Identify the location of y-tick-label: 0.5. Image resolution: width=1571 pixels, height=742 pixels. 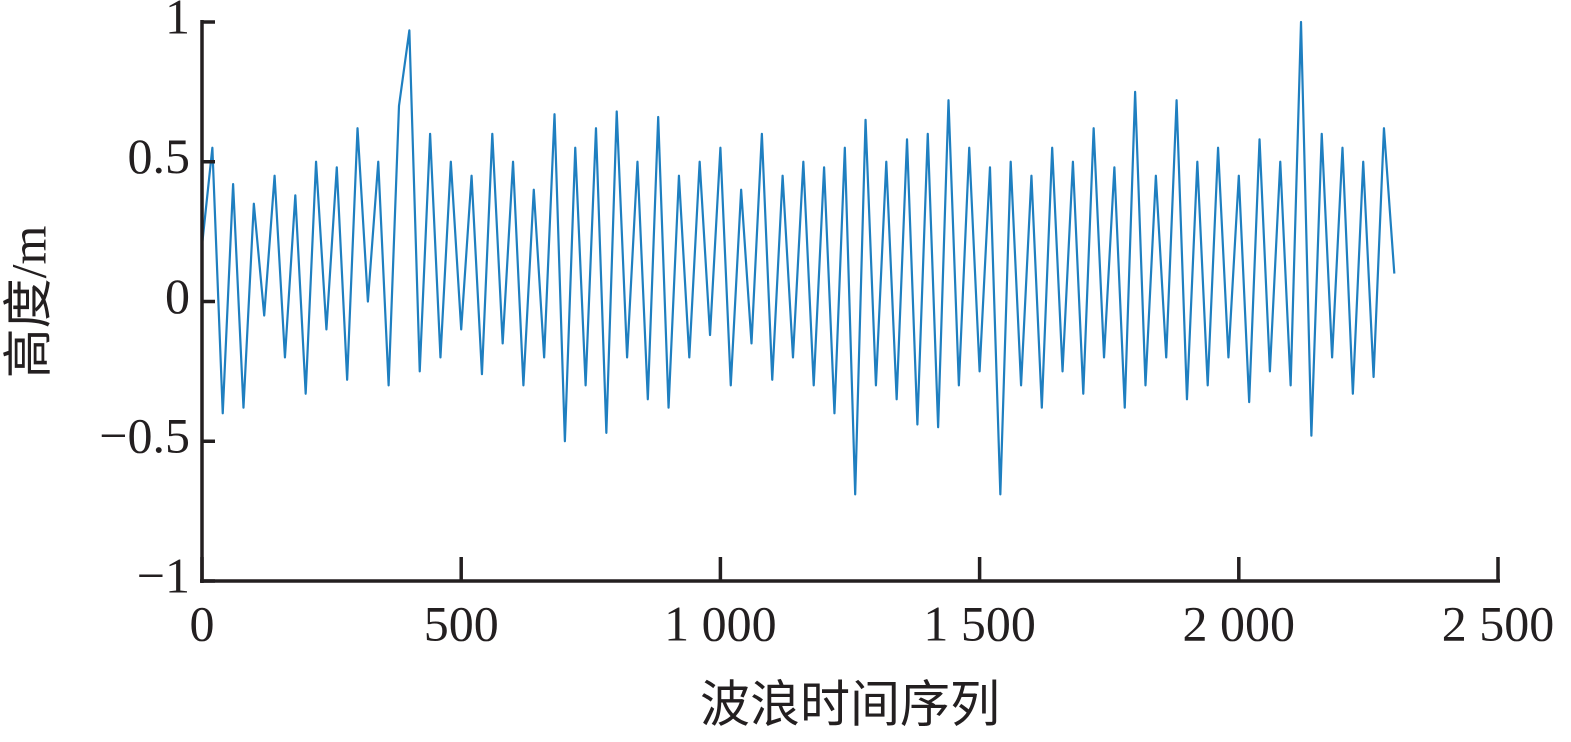
(159, 156).